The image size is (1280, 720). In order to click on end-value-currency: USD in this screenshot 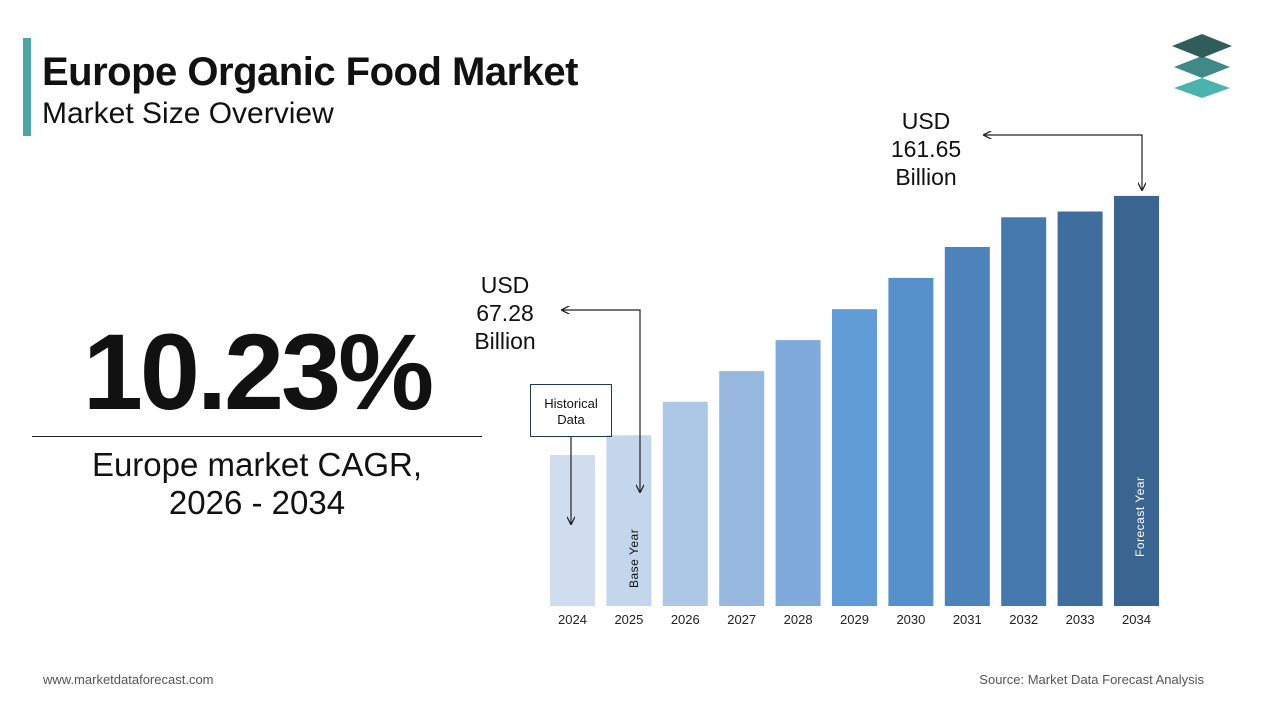, I will do `click(926, 121)`.